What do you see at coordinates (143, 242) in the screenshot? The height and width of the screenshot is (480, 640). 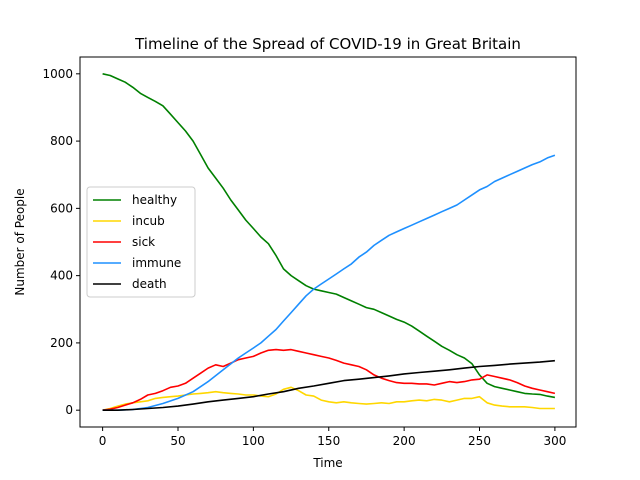 I see `legend-label-sick: sick` at bounding box center [143, 242].